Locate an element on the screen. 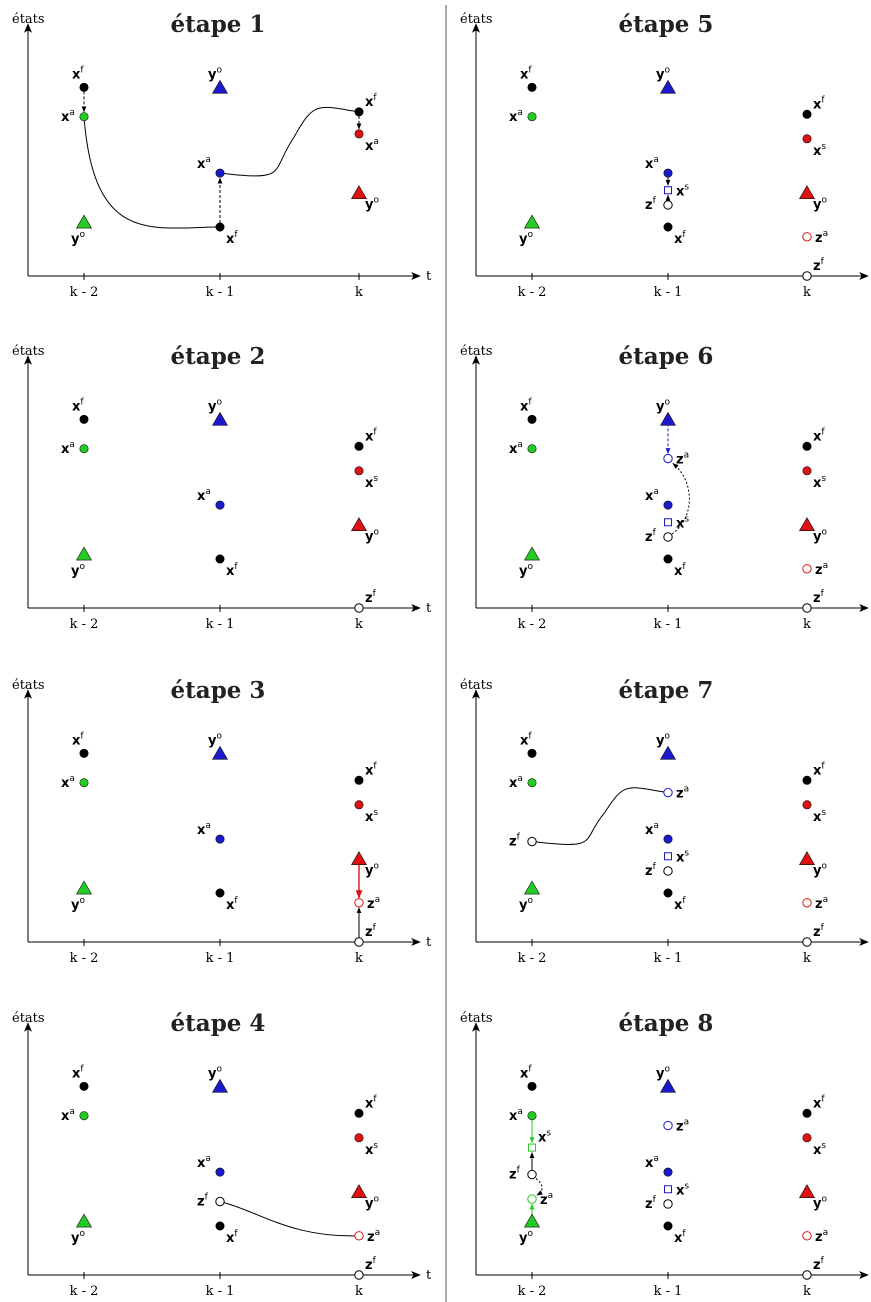 Image resolution: width=871 pixels, height=1302 pixels. xa-k-marker is located at coordinates (359, 134).